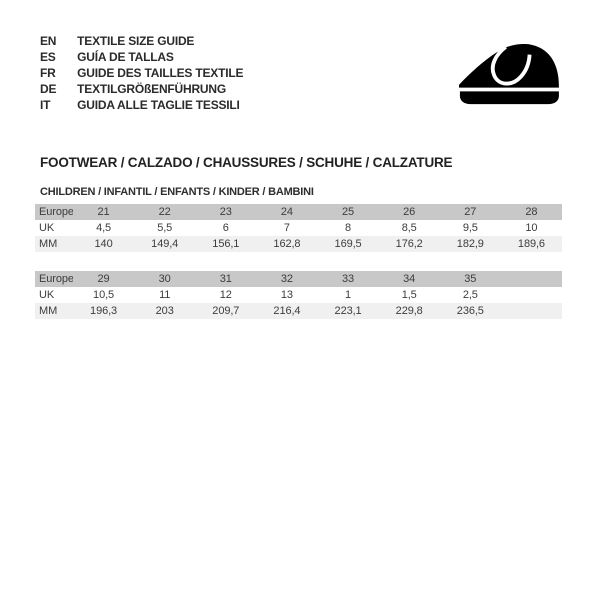 This screenshot has width=600, height=600. I want to click on table-cell: 149,4, so click(165, 244).